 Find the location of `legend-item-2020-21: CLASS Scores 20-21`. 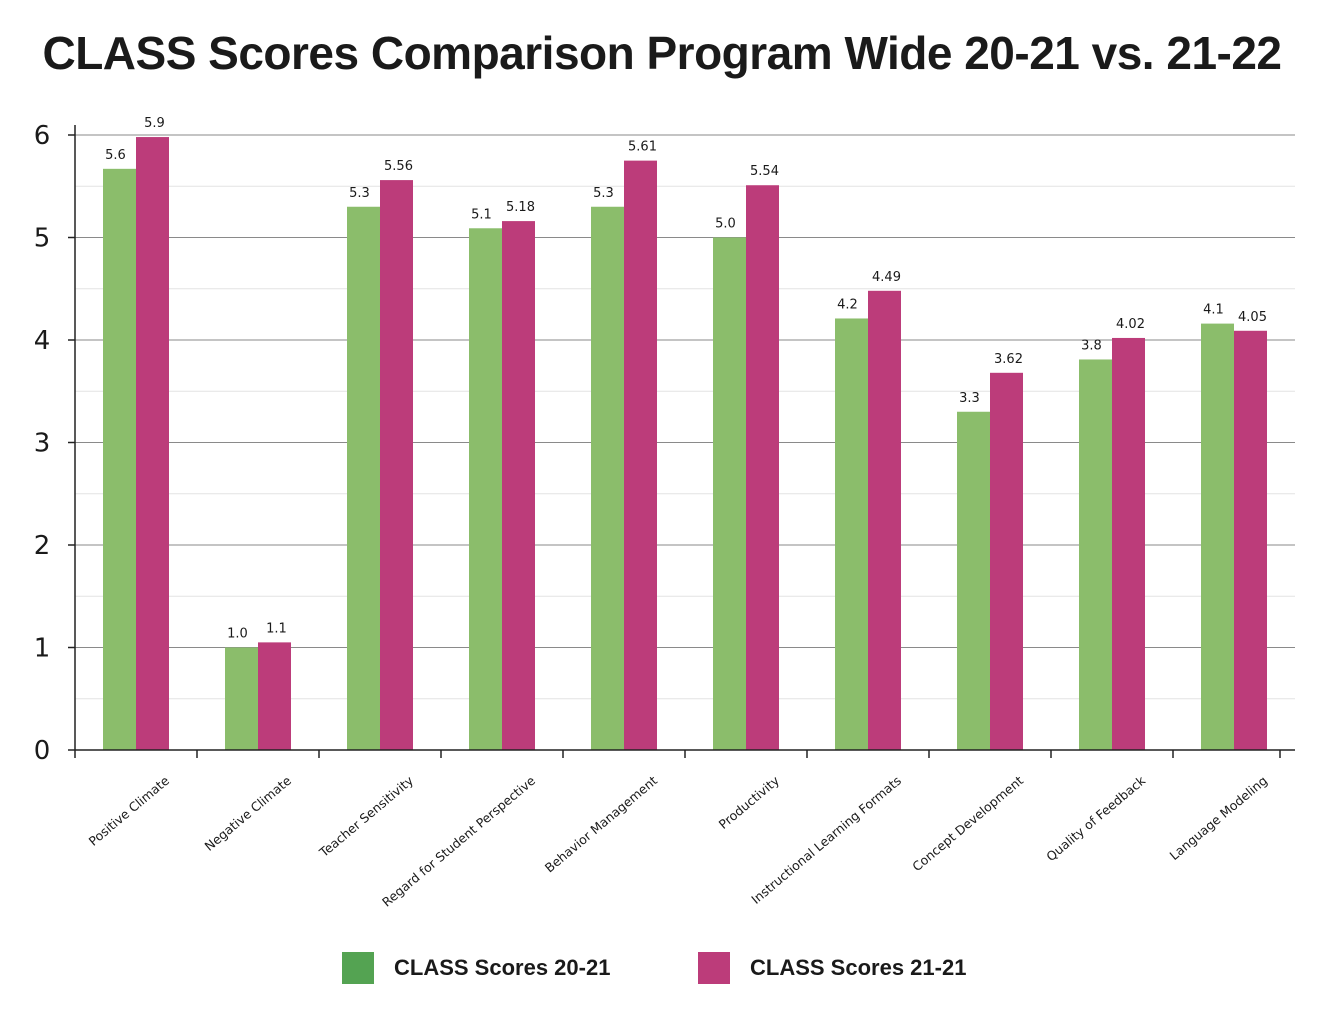

legend-item-2020-21: CLASS Scores 20-21 is located at coordinates (476, 968).